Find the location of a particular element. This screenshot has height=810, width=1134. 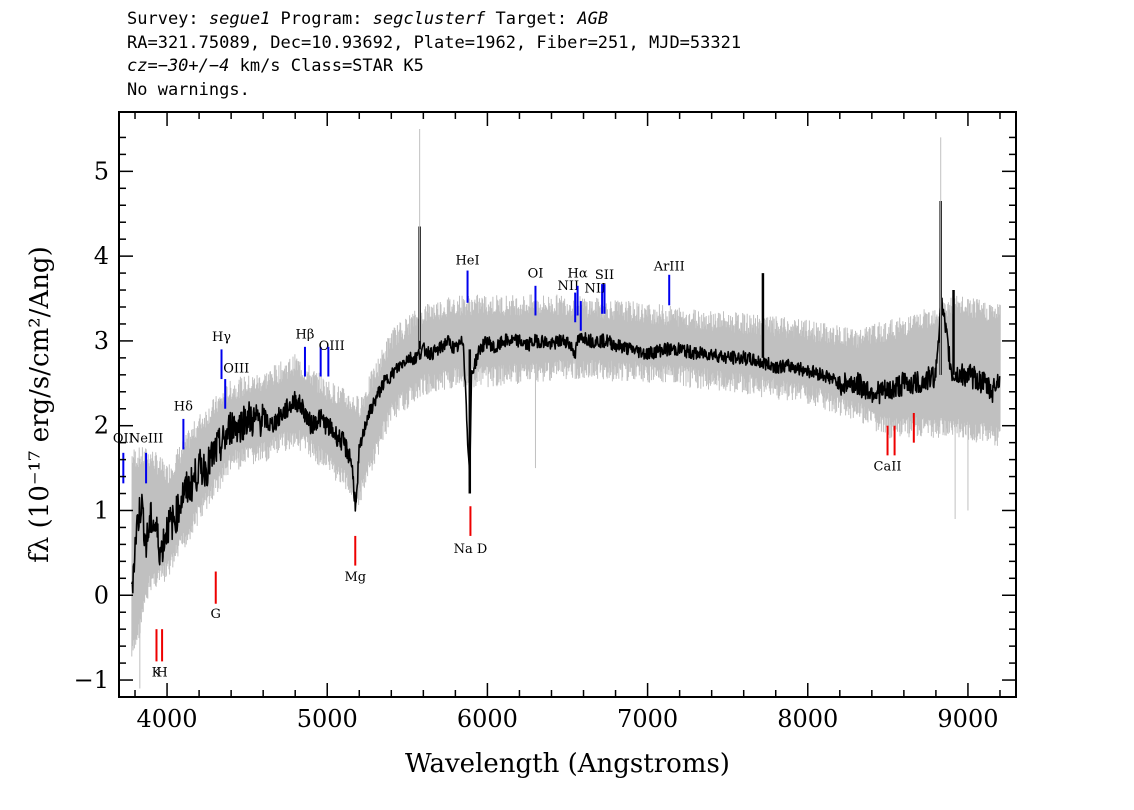

survey-label: Survey: is located at coordinates (168, 19).